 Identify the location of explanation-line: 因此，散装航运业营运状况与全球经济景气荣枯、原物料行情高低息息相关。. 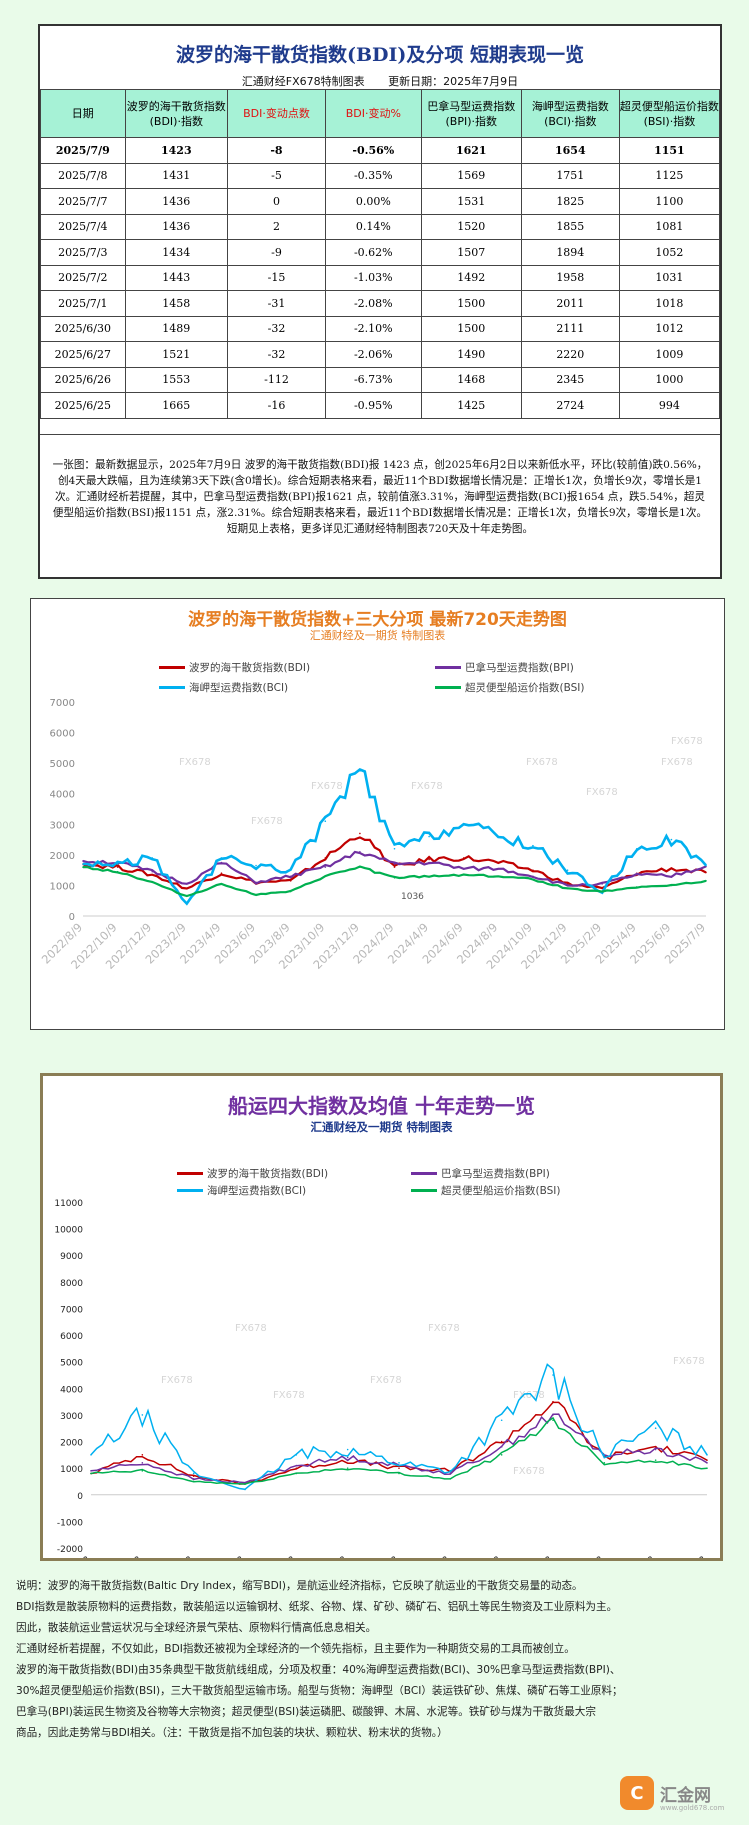
(196, 1628).